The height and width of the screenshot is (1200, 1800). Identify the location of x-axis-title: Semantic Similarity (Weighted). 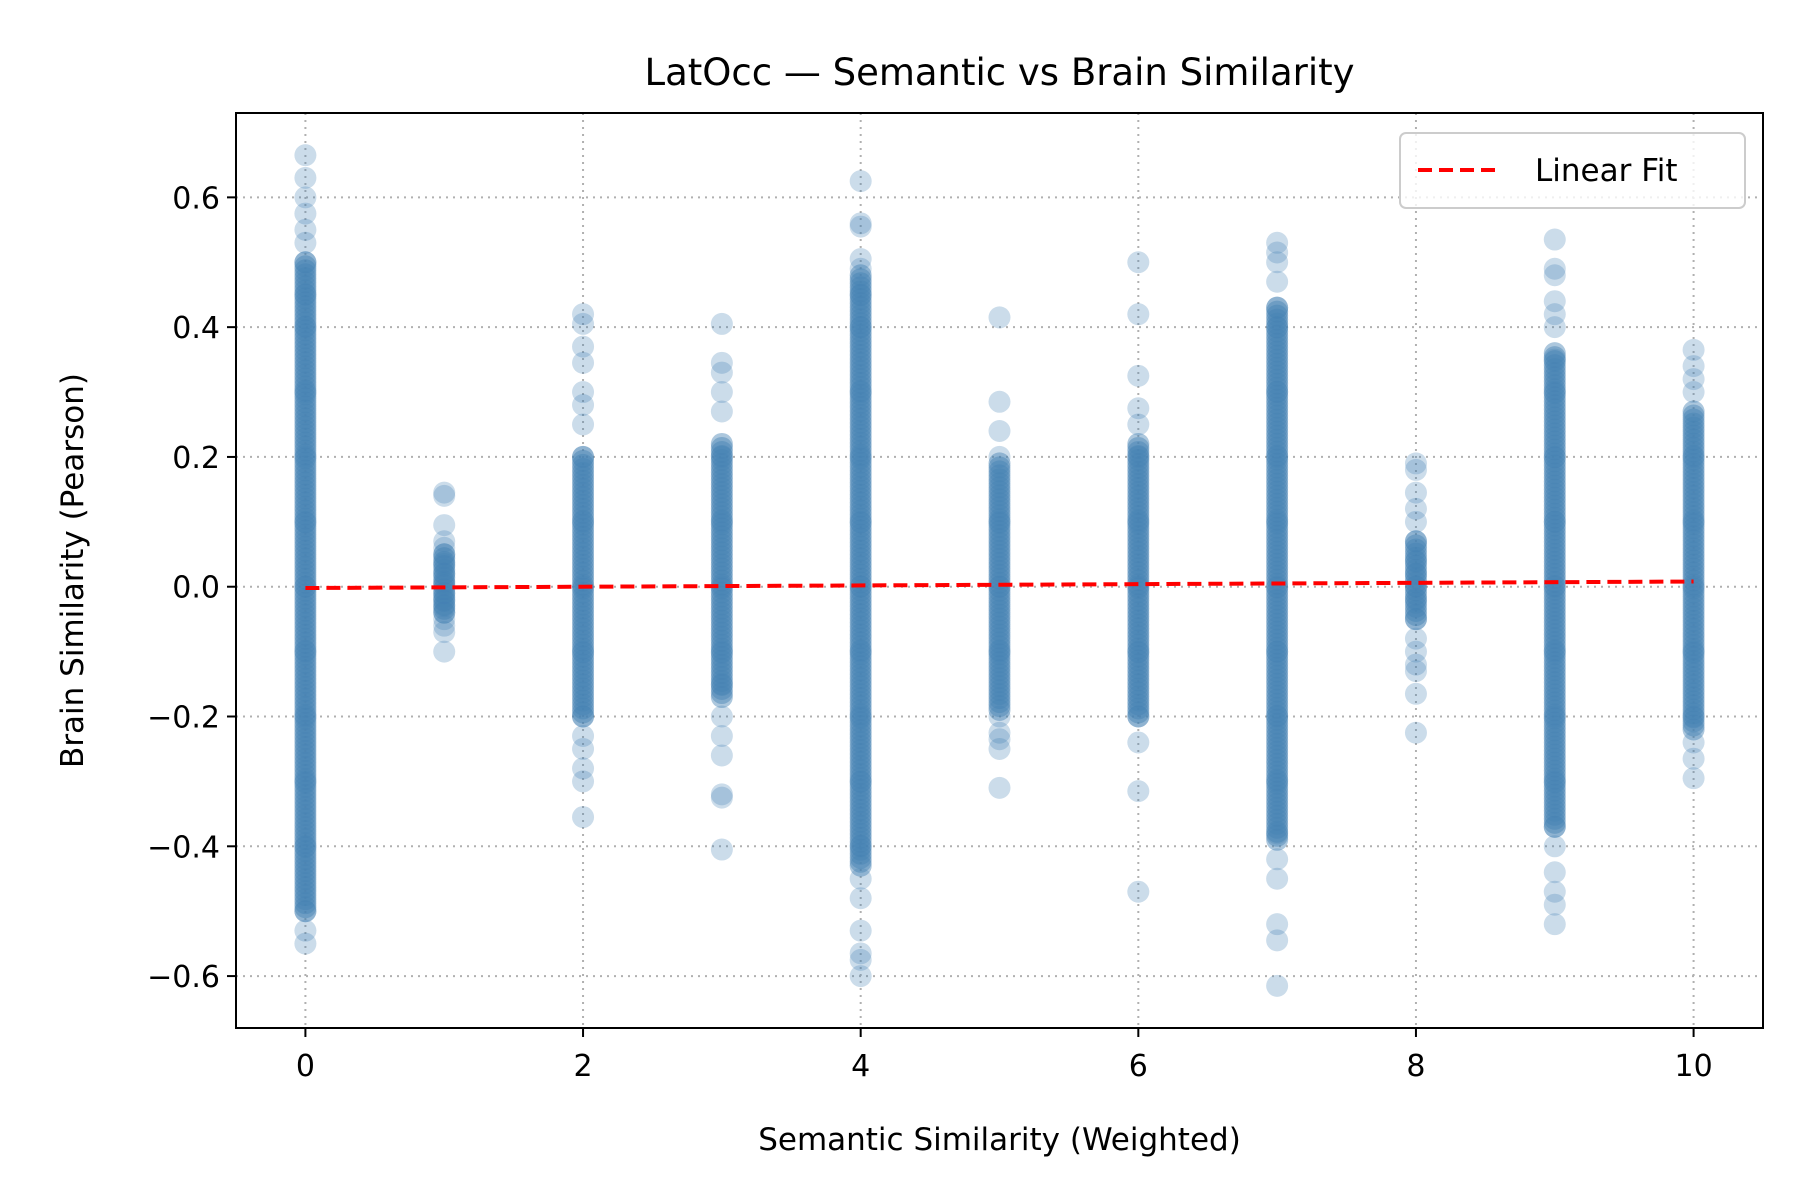
(999, 1140).